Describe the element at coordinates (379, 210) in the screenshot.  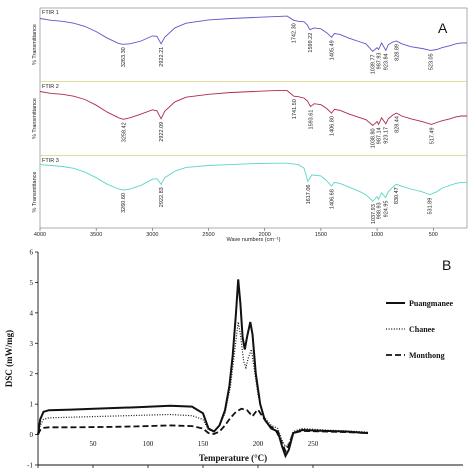
I see `ftir-peak-label-3-988-93: 988.93` at that location.